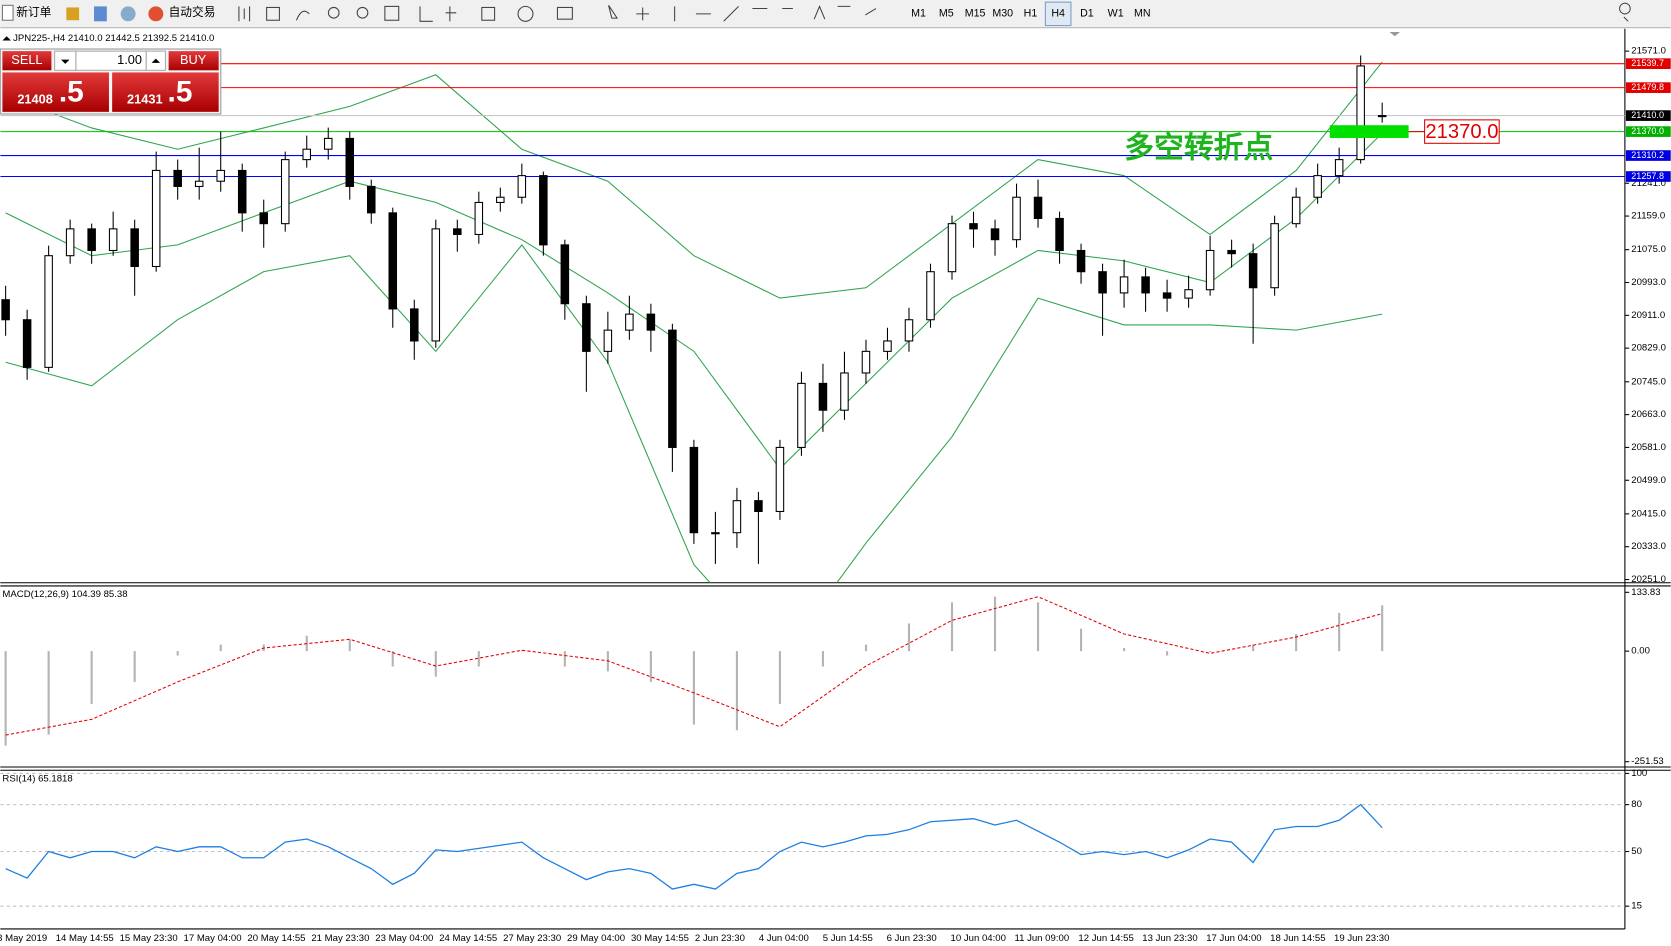 The image size is (1671, 946). Describe the element at coordinates (1169, 938) in the screenshot. I see `x-tick-label: 13 Jun 23:30` at that location.